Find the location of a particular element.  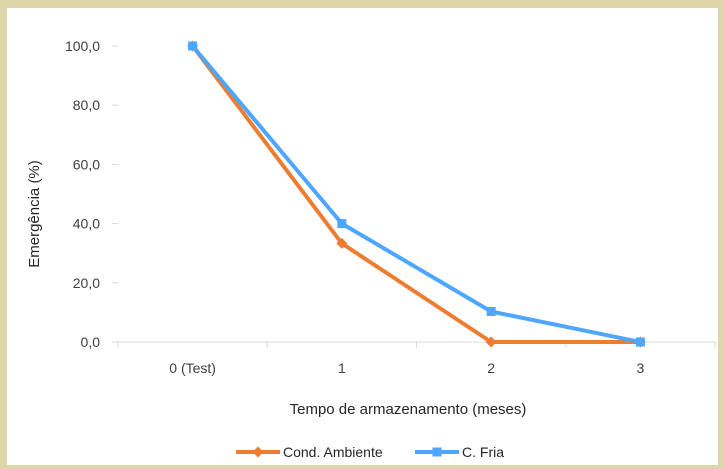

chart-legend: Cond. Ambiente C. Fria is located at coordinates (370, 452).